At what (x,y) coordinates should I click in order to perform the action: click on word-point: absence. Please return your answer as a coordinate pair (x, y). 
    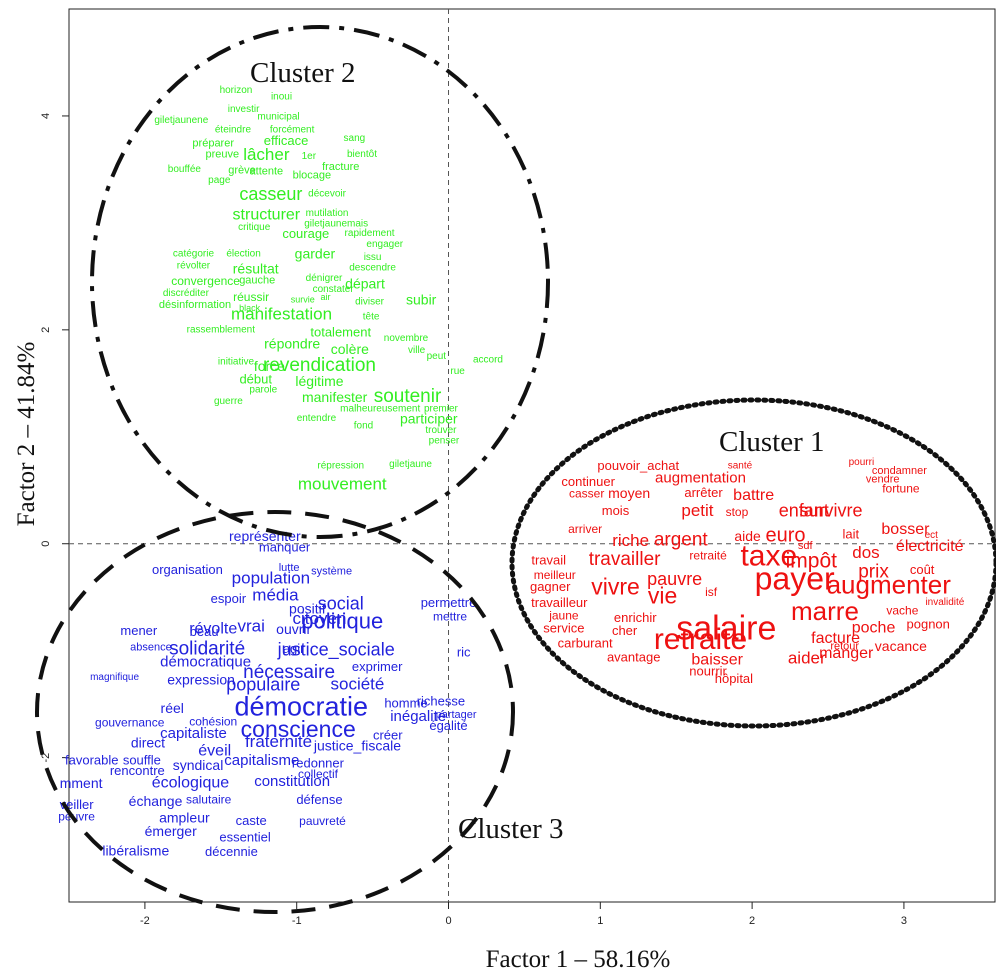
    Looking at the image, I should click on (151, 647).